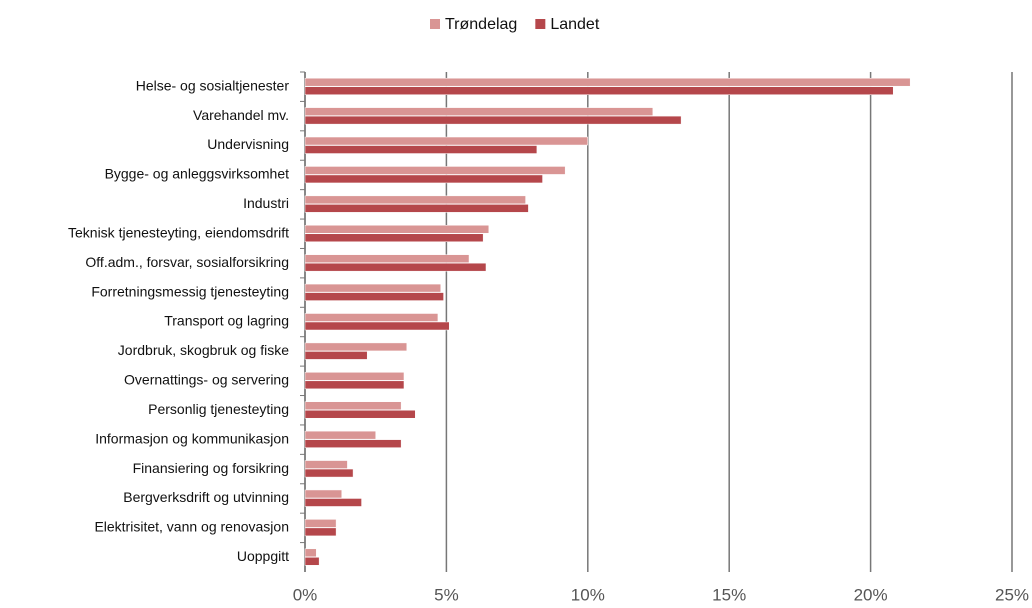 Image resolution: width=1032 pixels, height=608 pixels. I want to click on x-tick-label: 25%, so click(1012, 594).